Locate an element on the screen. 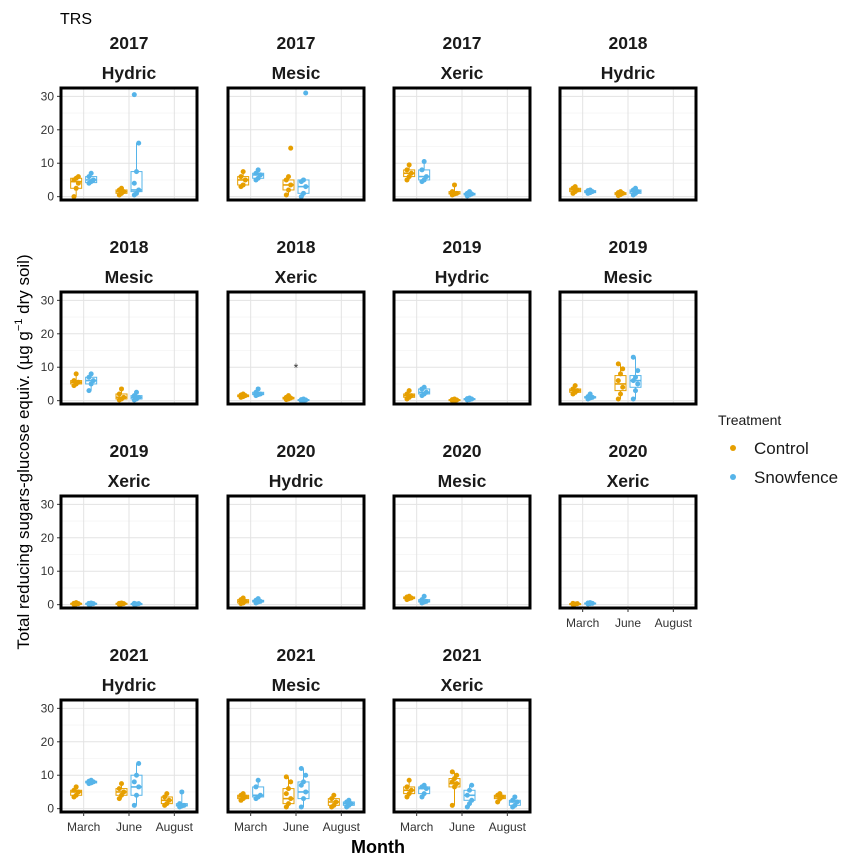 The image size is (864, 864). x-tick-label: August is located at coordinates (508, 827).